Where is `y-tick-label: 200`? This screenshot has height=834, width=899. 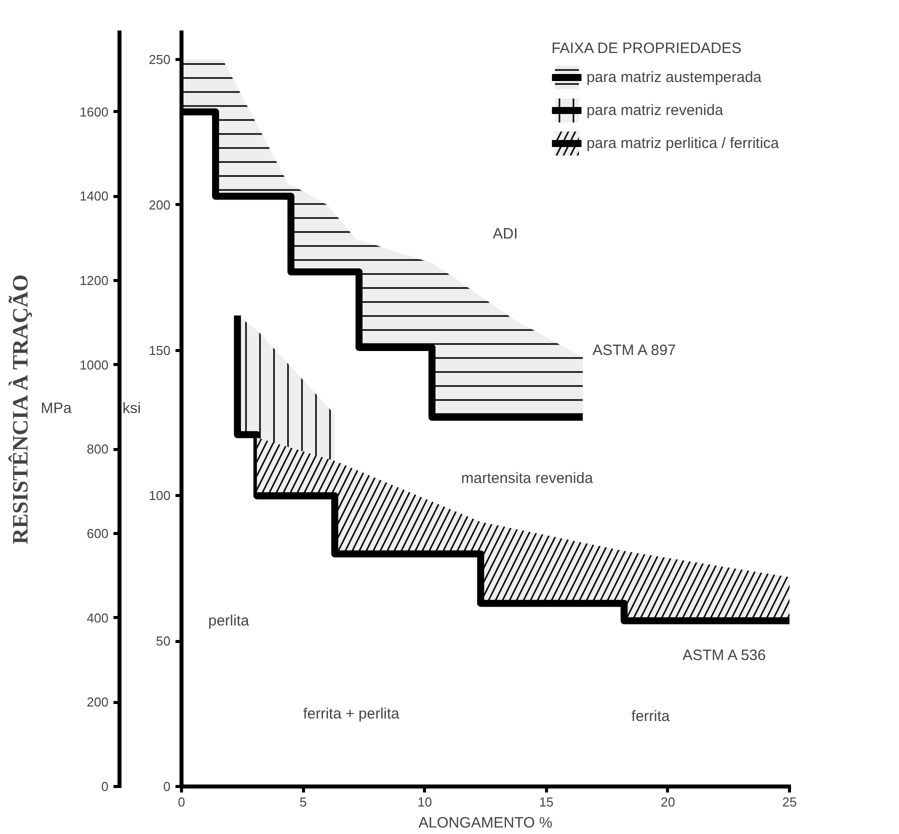
y-tick-label: 200 is located at coordinates (159, 204).